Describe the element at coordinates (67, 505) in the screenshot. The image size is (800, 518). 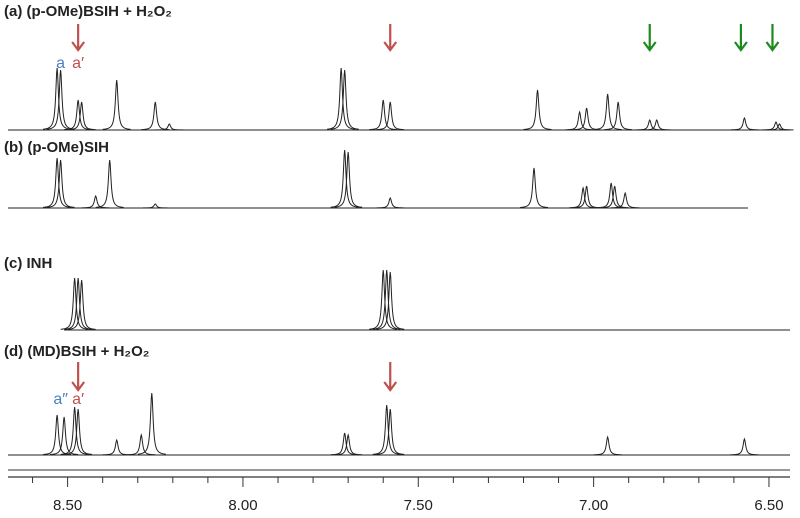
I see `x-tick-label: 8.50` at that location.